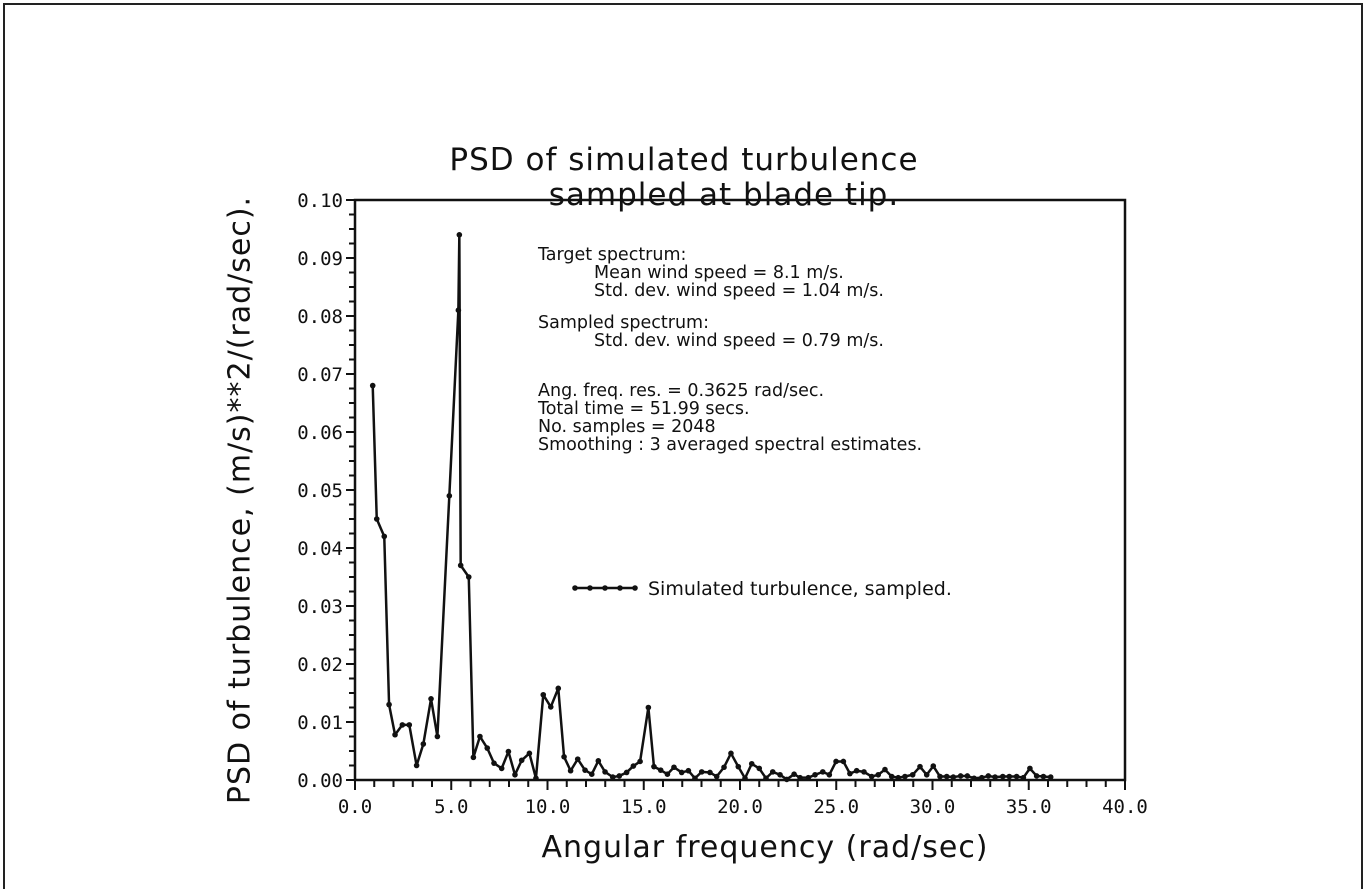 This screenshot has height=894, width=1368. Describe the element at coordinates (612, 255) in the screenshot. I see `annotation-target-header: Target spectrum:` at that location.